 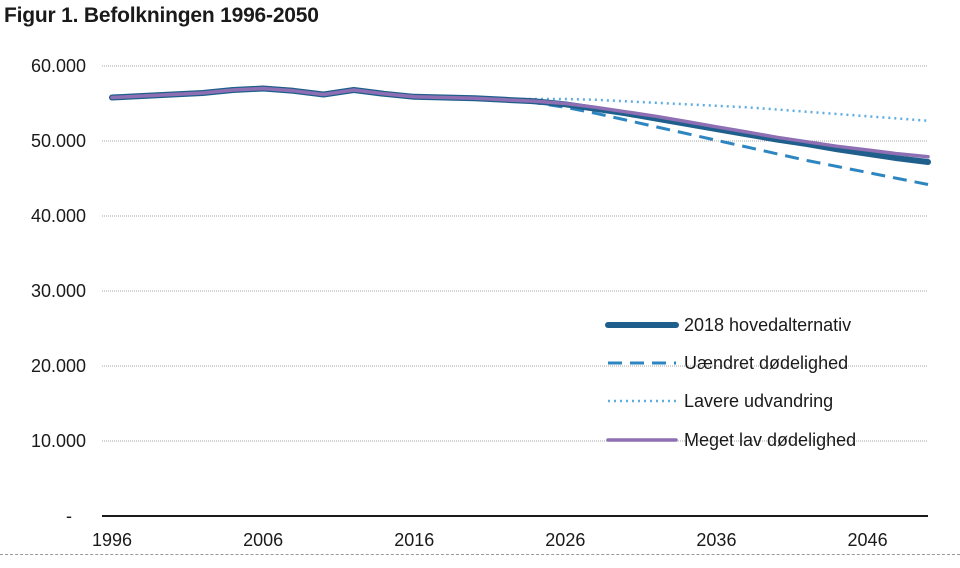 I want to click on x-tick-label: 2036, so click(x=716, y=540).